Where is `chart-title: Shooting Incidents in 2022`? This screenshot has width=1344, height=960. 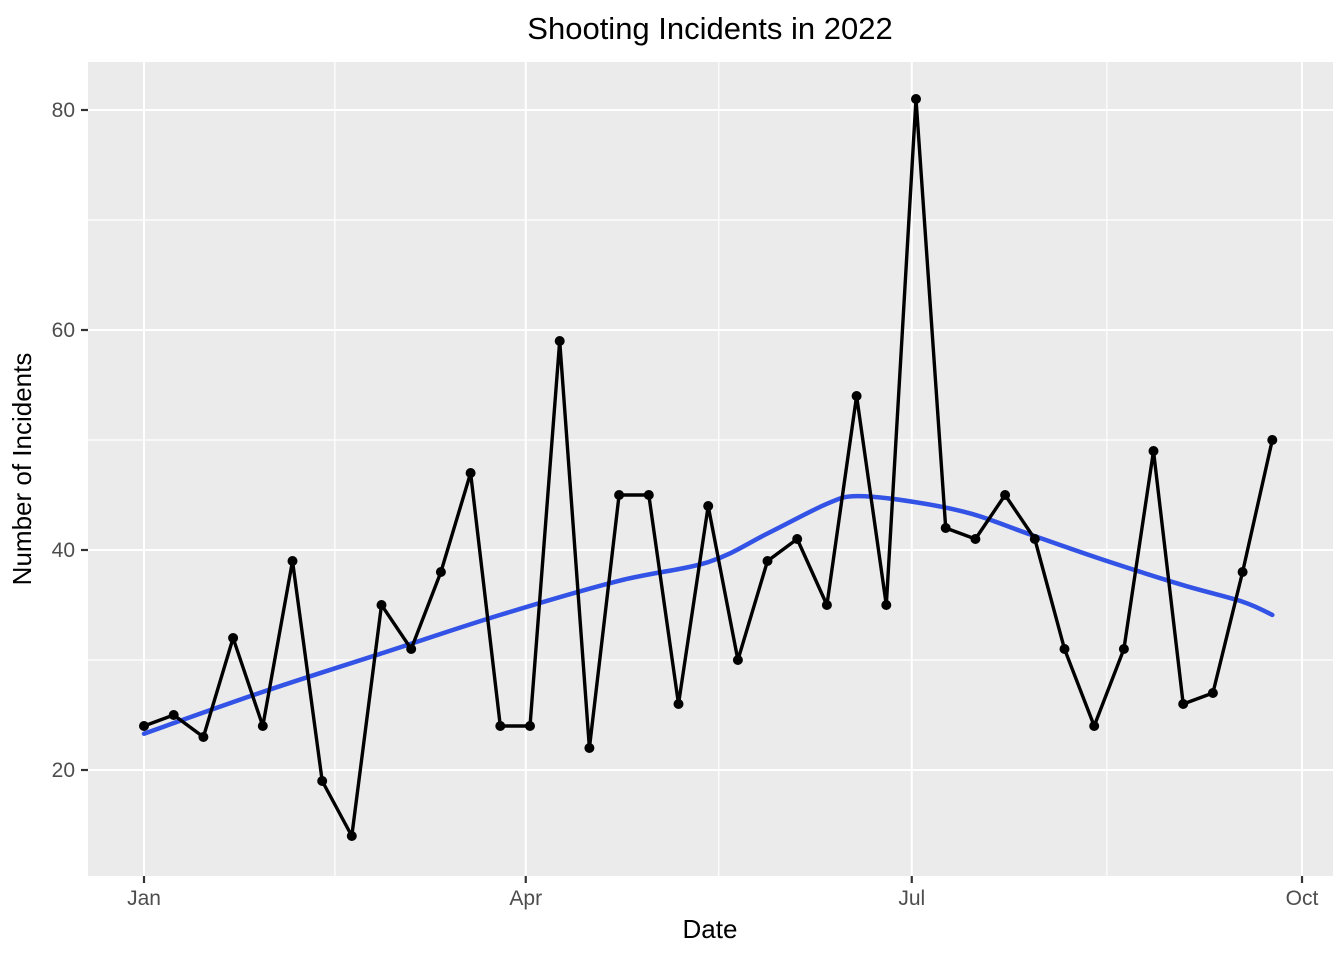
chart-title: Shooting Incidents in 2022 is located at coordinates (709, 28).